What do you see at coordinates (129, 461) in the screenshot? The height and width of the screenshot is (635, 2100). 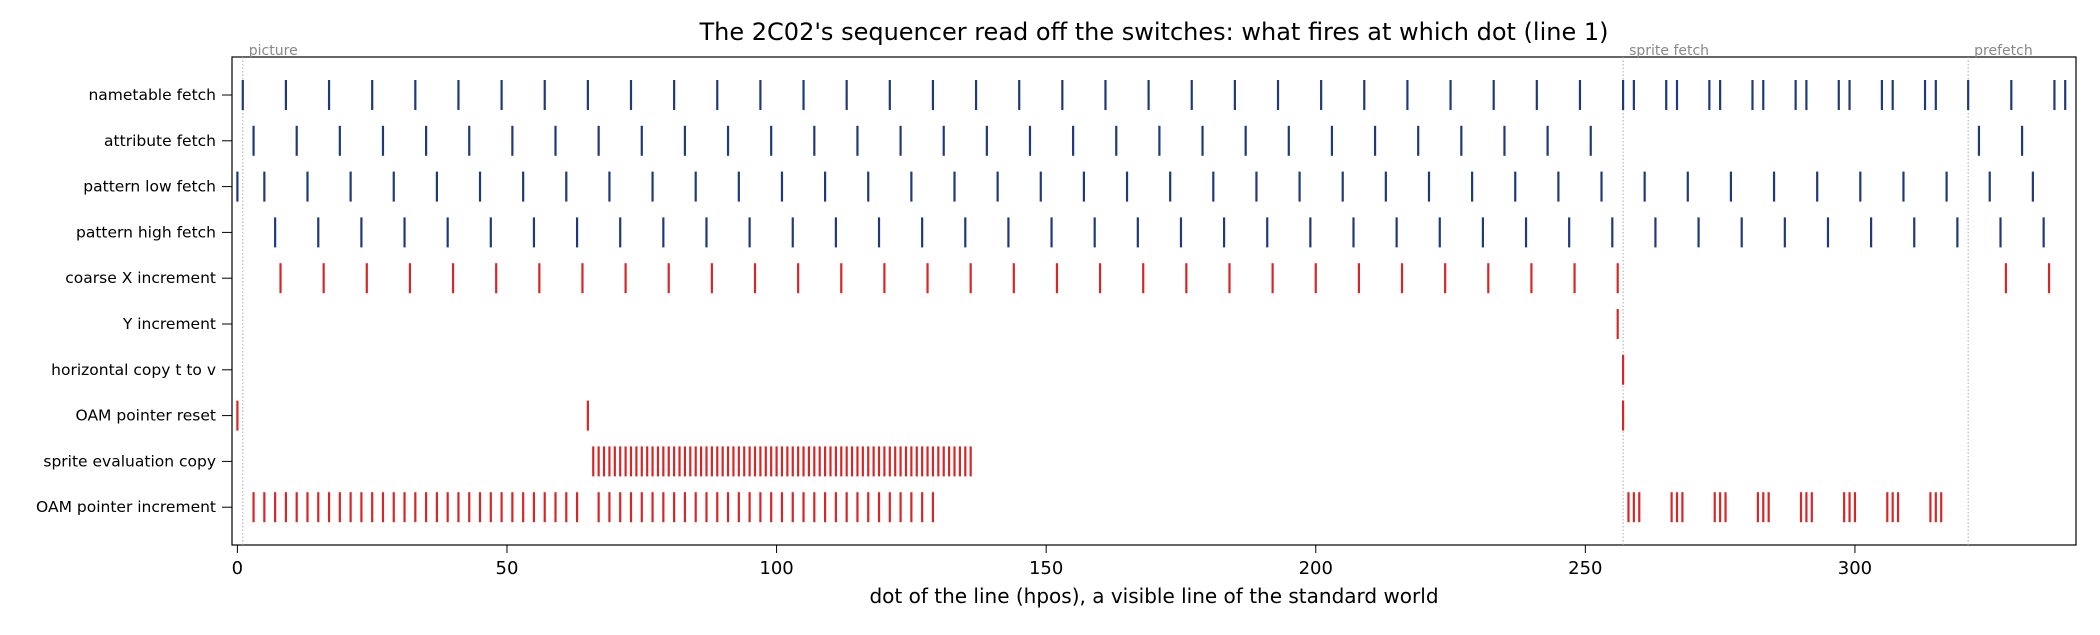 I see `row-label: sprite evaluation copy` at bounding box center [129, 461].